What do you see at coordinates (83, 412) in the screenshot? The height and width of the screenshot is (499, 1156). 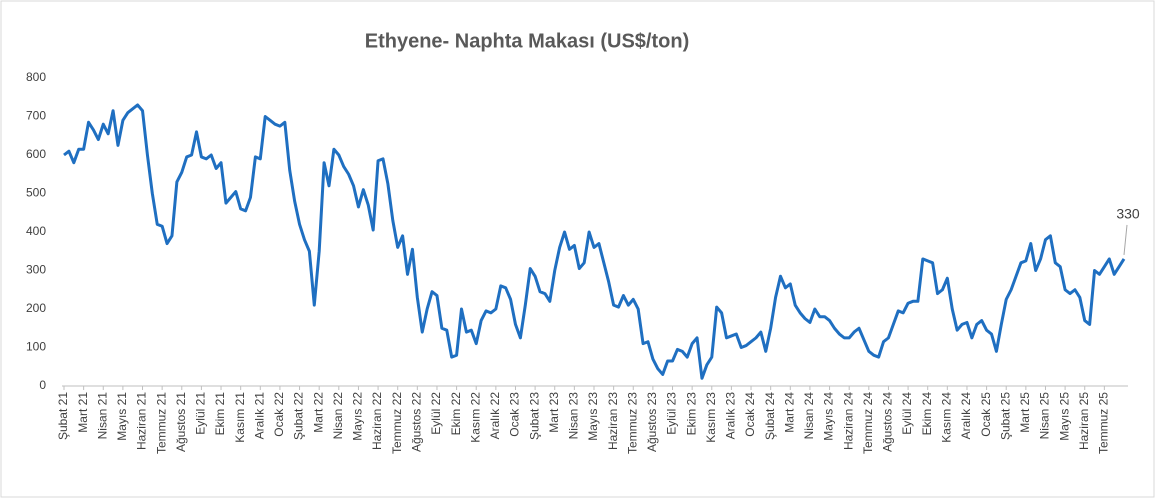 I see `x-tick-label: Mart 21` at bounding box center [83, 412].